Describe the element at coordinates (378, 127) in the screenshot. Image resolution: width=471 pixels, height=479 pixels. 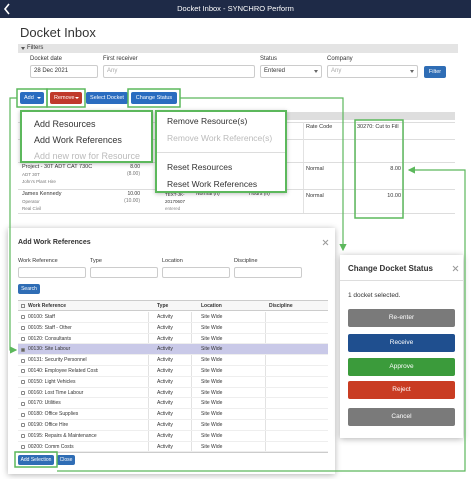
I see `column-header: 30270: Cut to Fill` at that location.